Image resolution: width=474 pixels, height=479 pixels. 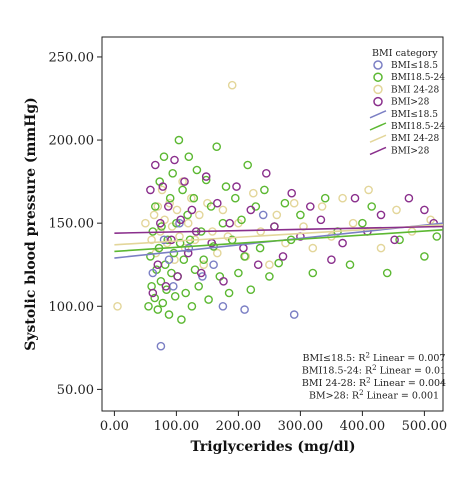 What do you see at coordinates (414, 115) in the screenshot?
I see `legend-label: BMI≤18.5` at bounding box center [414, 115].